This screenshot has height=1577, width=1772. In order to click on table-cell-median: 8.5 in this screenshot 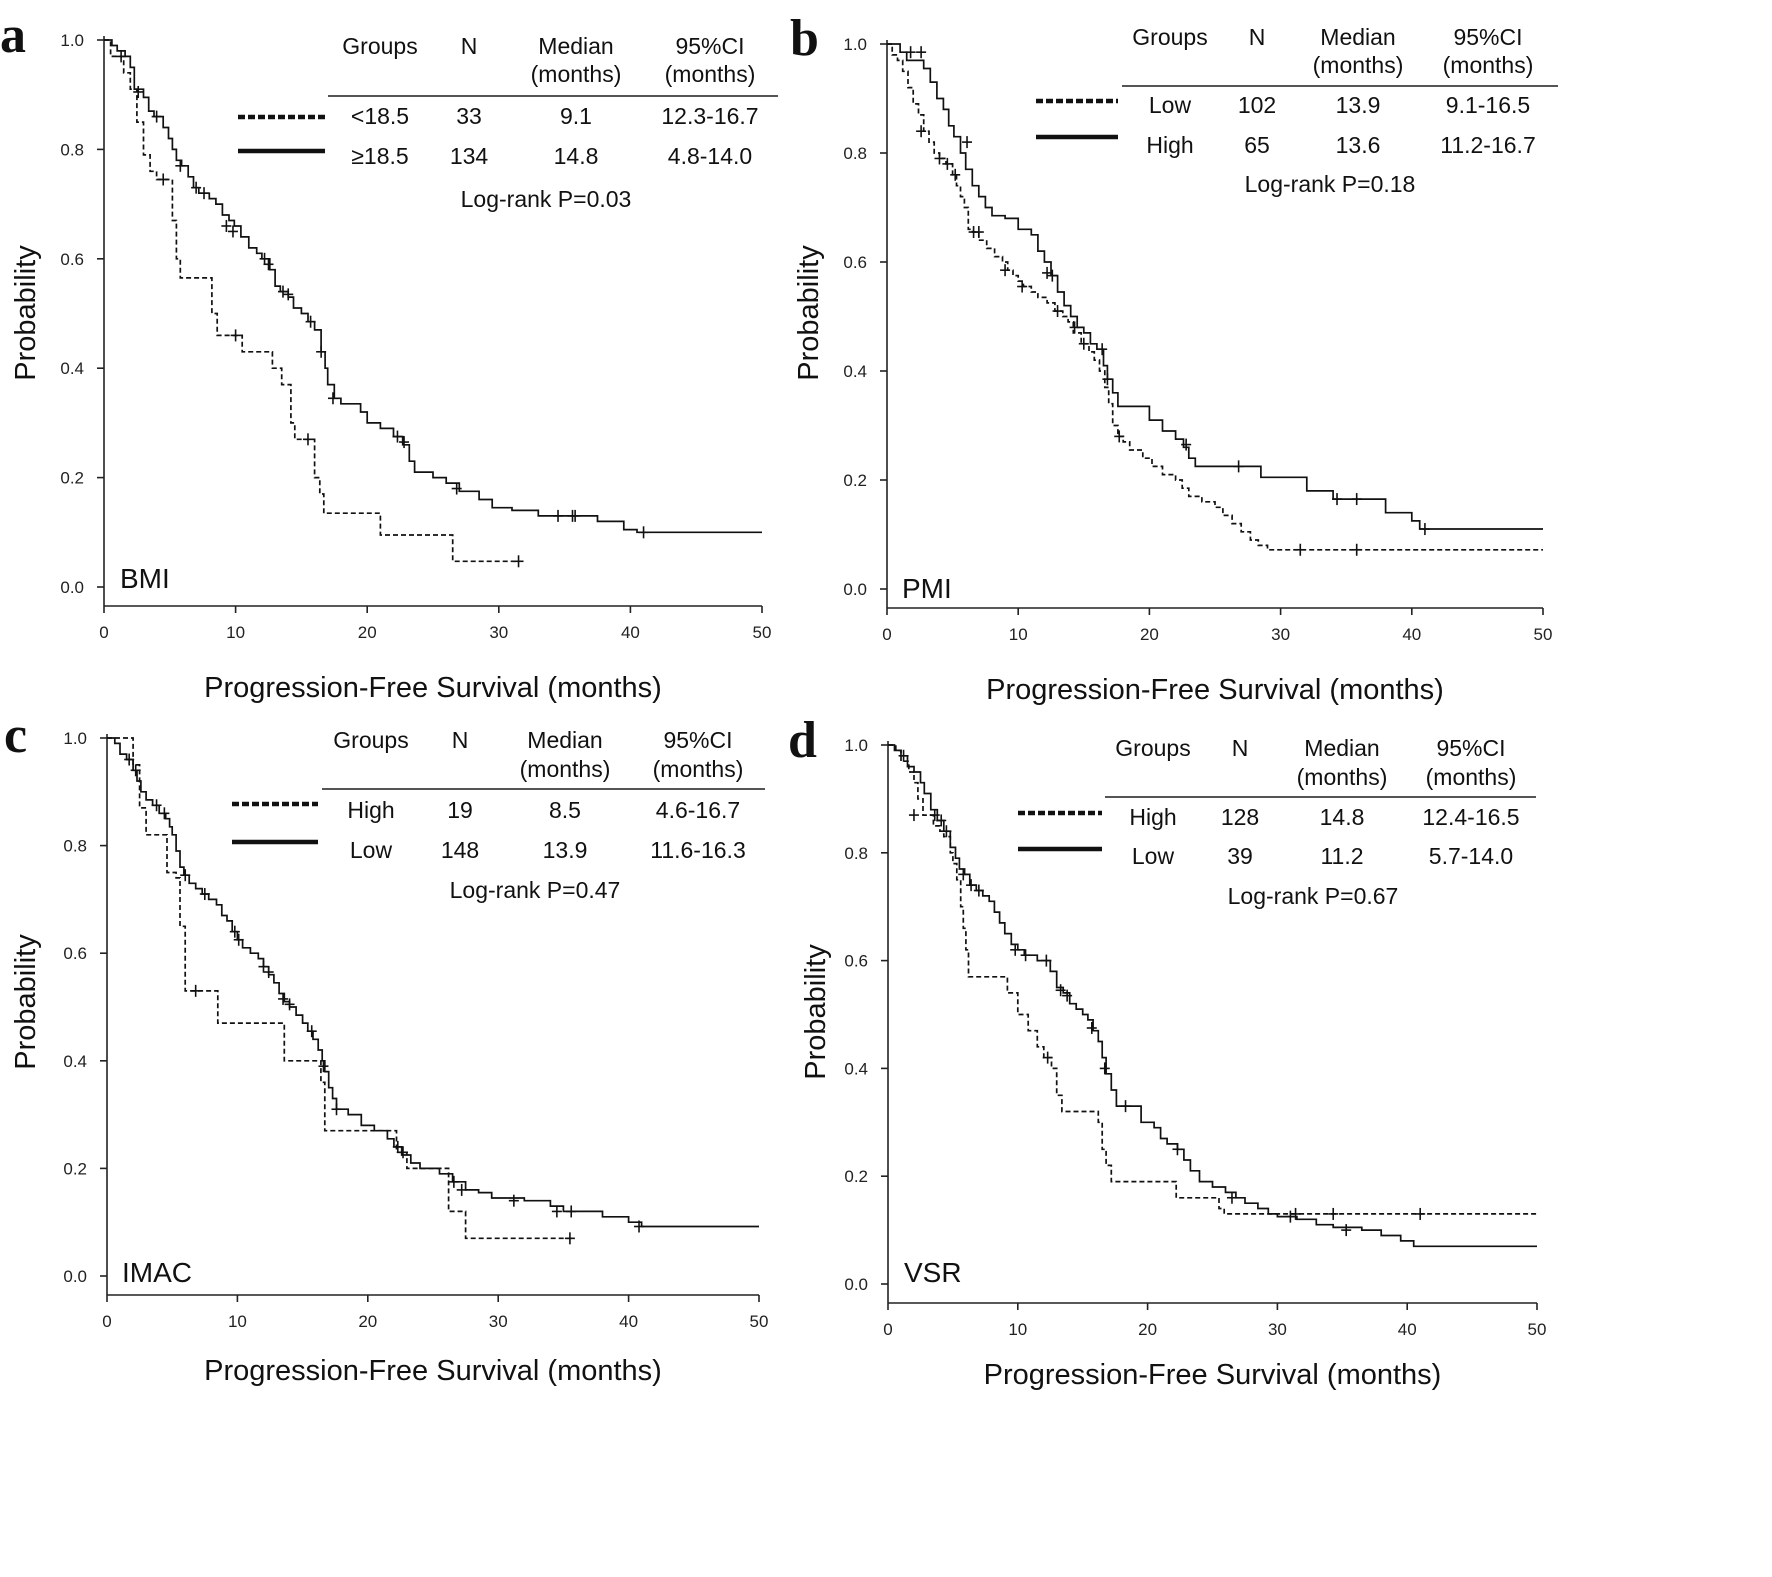, I will do `click(565, 810)`.